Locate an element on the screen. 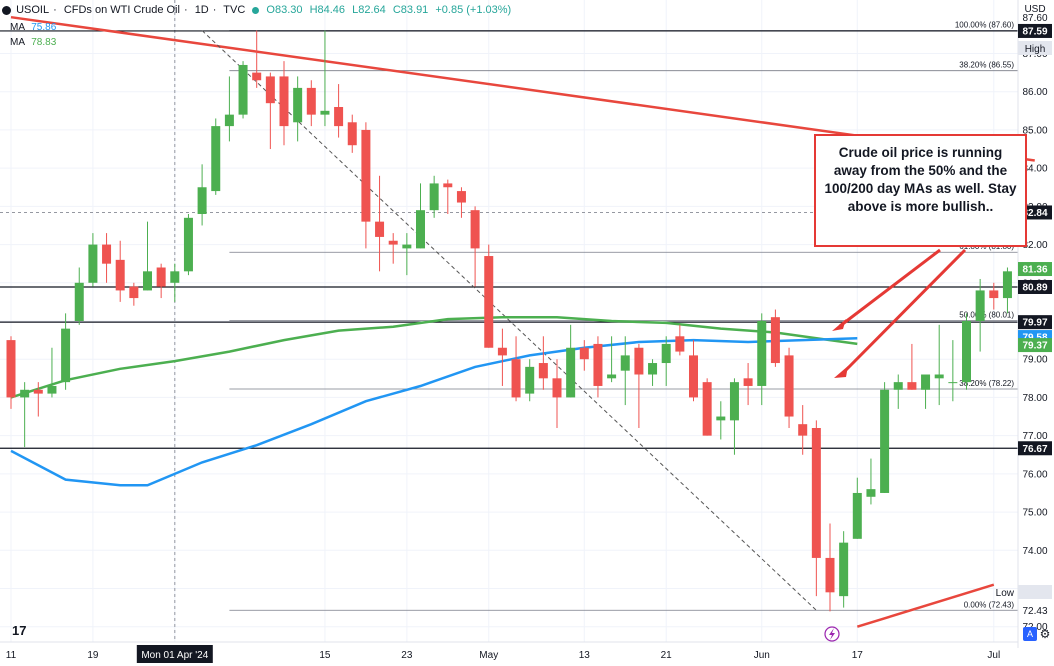 Image resolution: width=1054 pixels, height=666 pixels. high-label: High is located at coordinates (1035, 49).